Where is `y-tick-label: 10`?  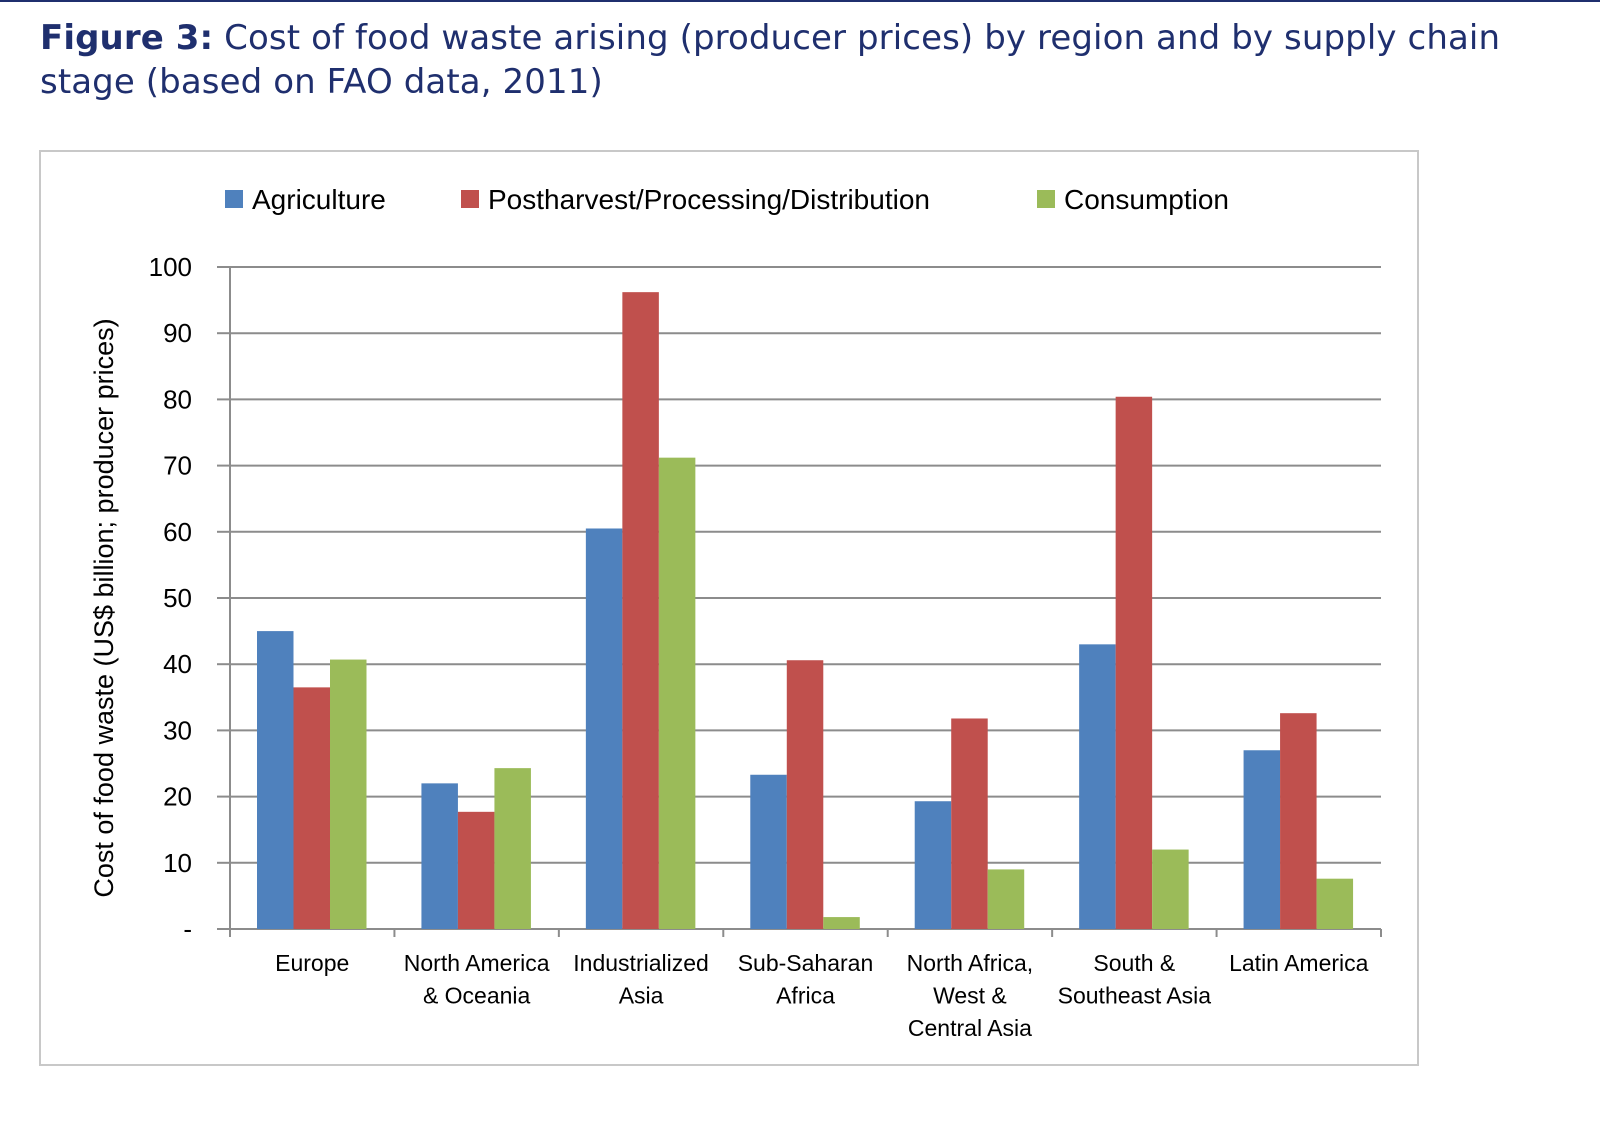 y-tick-label: 10 is located at coordinates (177, 863).